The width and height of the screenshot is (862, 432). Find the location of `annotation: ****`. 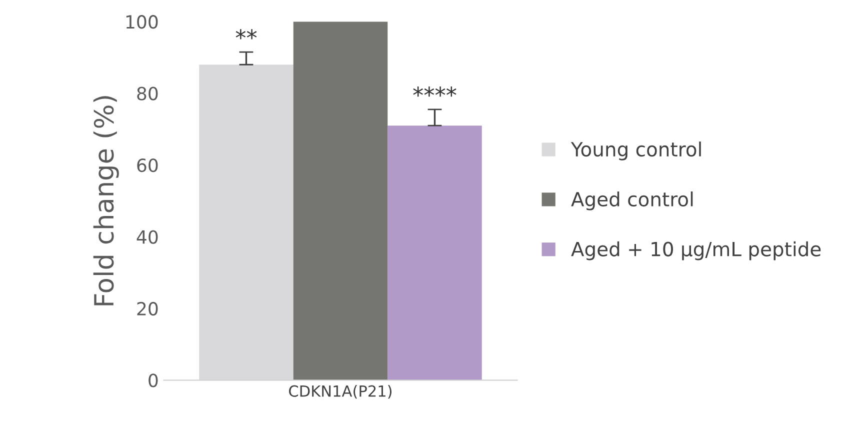

annotation: **** is located at coordinates (434, 91).